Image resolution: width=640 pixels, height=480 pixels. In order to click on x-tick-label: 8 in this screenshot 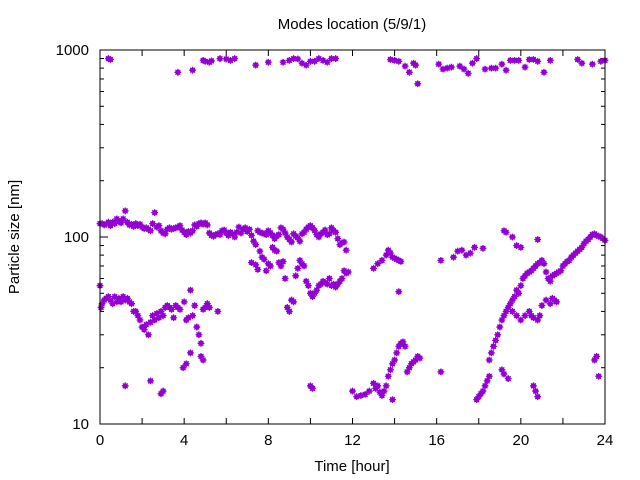, I will do `click(268, 440)`.